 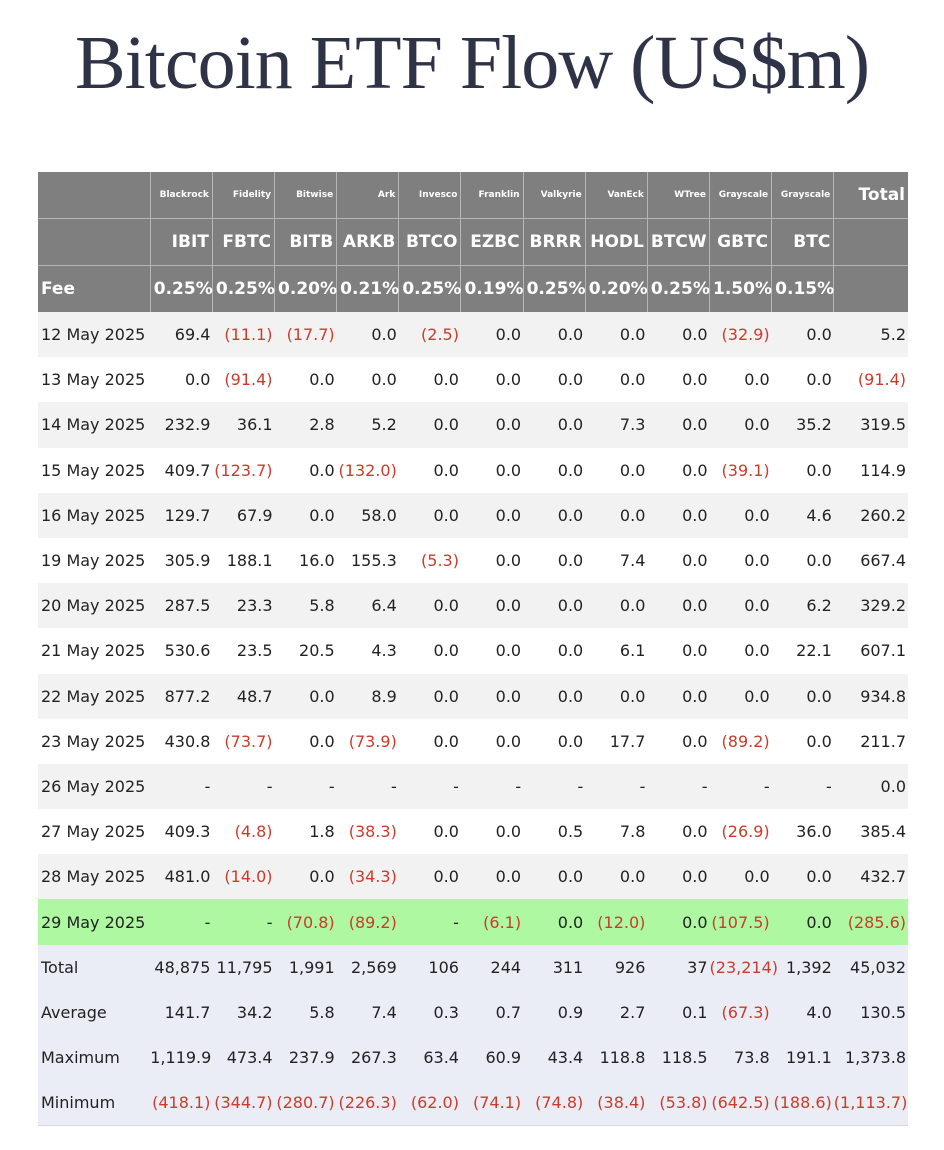 I want to click on flow-cell: 60.9, so click(x=492, y=1058).